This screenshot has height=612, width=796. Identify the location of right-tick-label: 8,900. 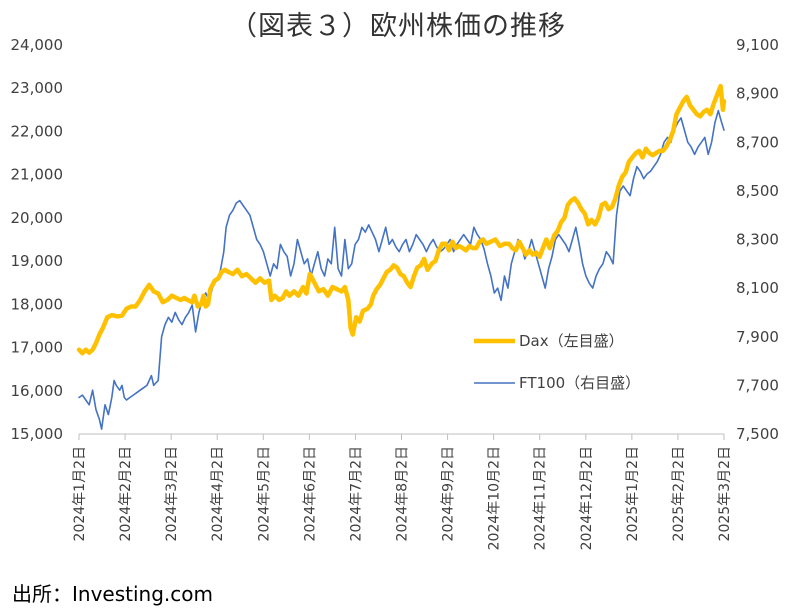
(757, 94).